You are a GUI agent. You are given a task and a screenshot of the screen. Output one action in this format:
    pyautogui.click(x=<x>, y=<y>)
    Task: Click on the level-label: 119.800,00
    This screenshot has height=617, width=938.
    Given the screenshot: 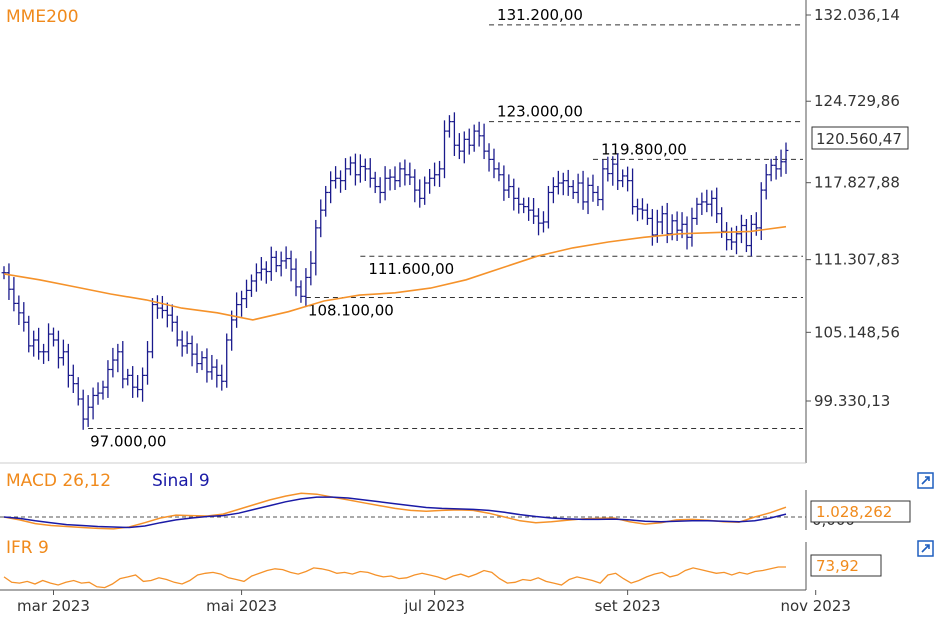 What is the action you would take?
    pyautogui.click(x=644, y=149)
    